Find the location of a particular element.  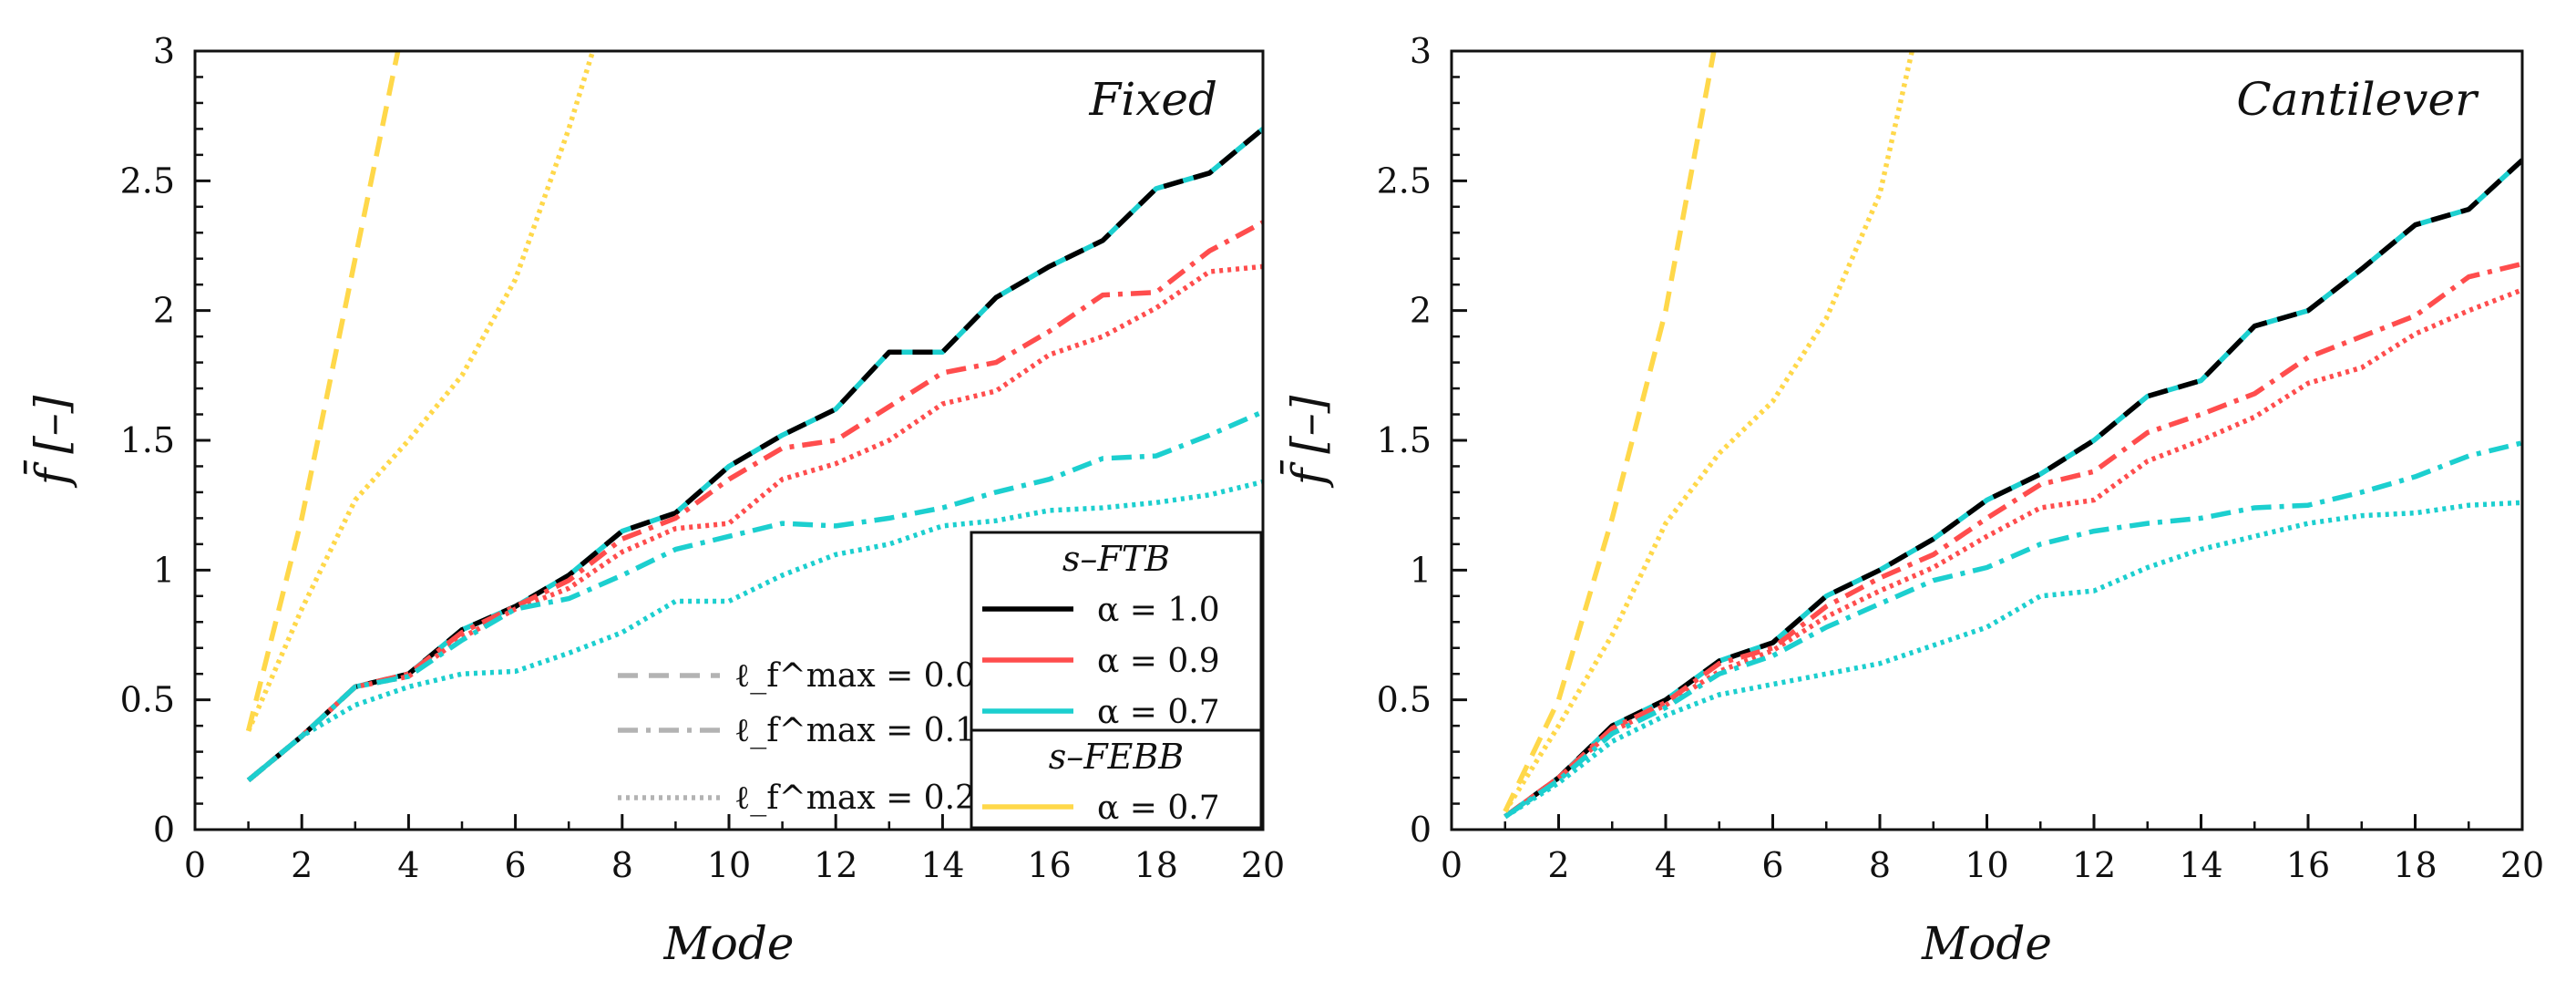

panel-title: Fixed is located at coordinates (1153, 99).